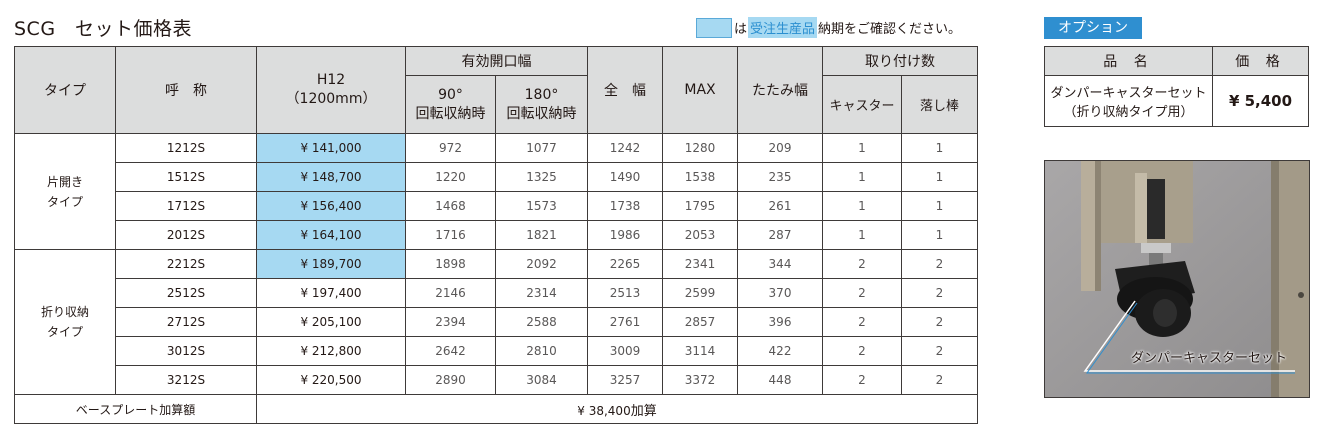  What do you see at coordinates (541, 351) in the screenshot?
I see `deg180-cell: 2810` at bounding box center [541, 351].